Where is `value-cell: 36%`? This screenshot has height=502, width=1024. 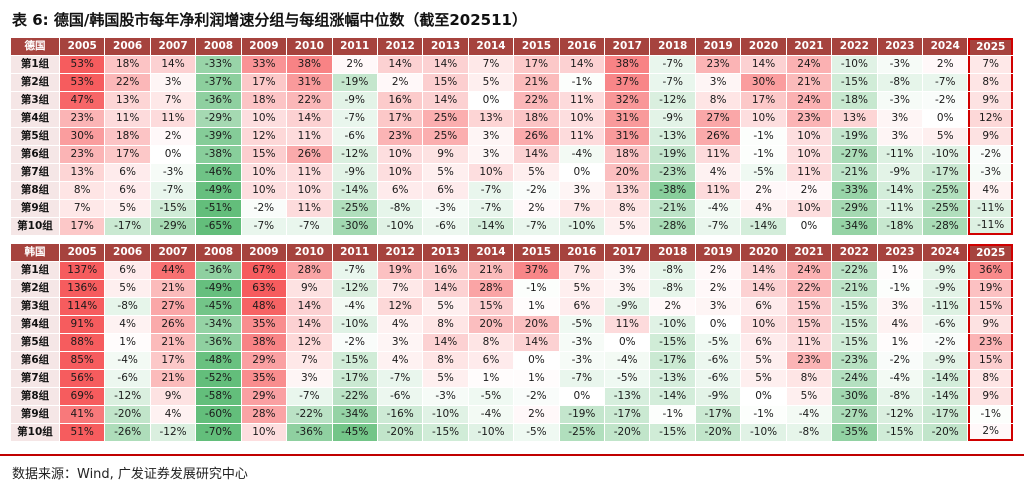
value-cell: 36% is located at coordinates (990, 270).